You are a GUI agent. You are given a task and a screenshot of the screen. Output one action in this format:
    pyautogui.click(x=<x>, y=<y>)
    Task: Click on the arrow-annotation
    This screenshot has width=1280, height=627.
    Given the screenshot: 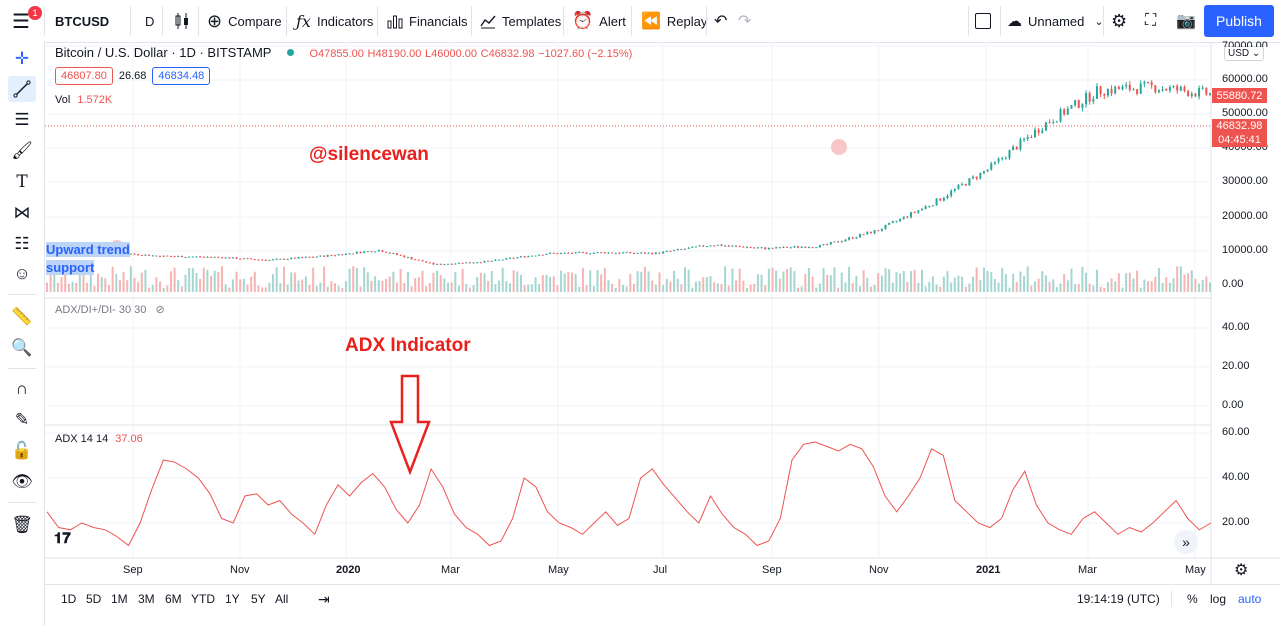 What is the action you would take?
    pyautogui.click(x=410, y=425)
    